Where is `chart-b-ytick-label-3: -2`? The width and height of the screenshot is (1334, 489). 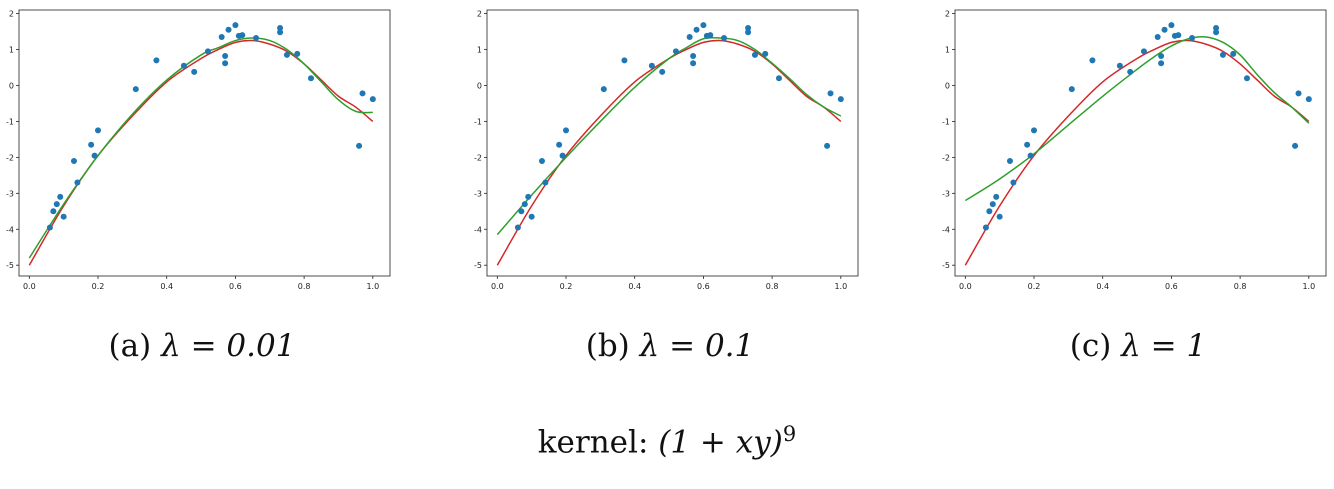
chart-b-ytick-label-3: -2 is located at coordinates (478, 157).